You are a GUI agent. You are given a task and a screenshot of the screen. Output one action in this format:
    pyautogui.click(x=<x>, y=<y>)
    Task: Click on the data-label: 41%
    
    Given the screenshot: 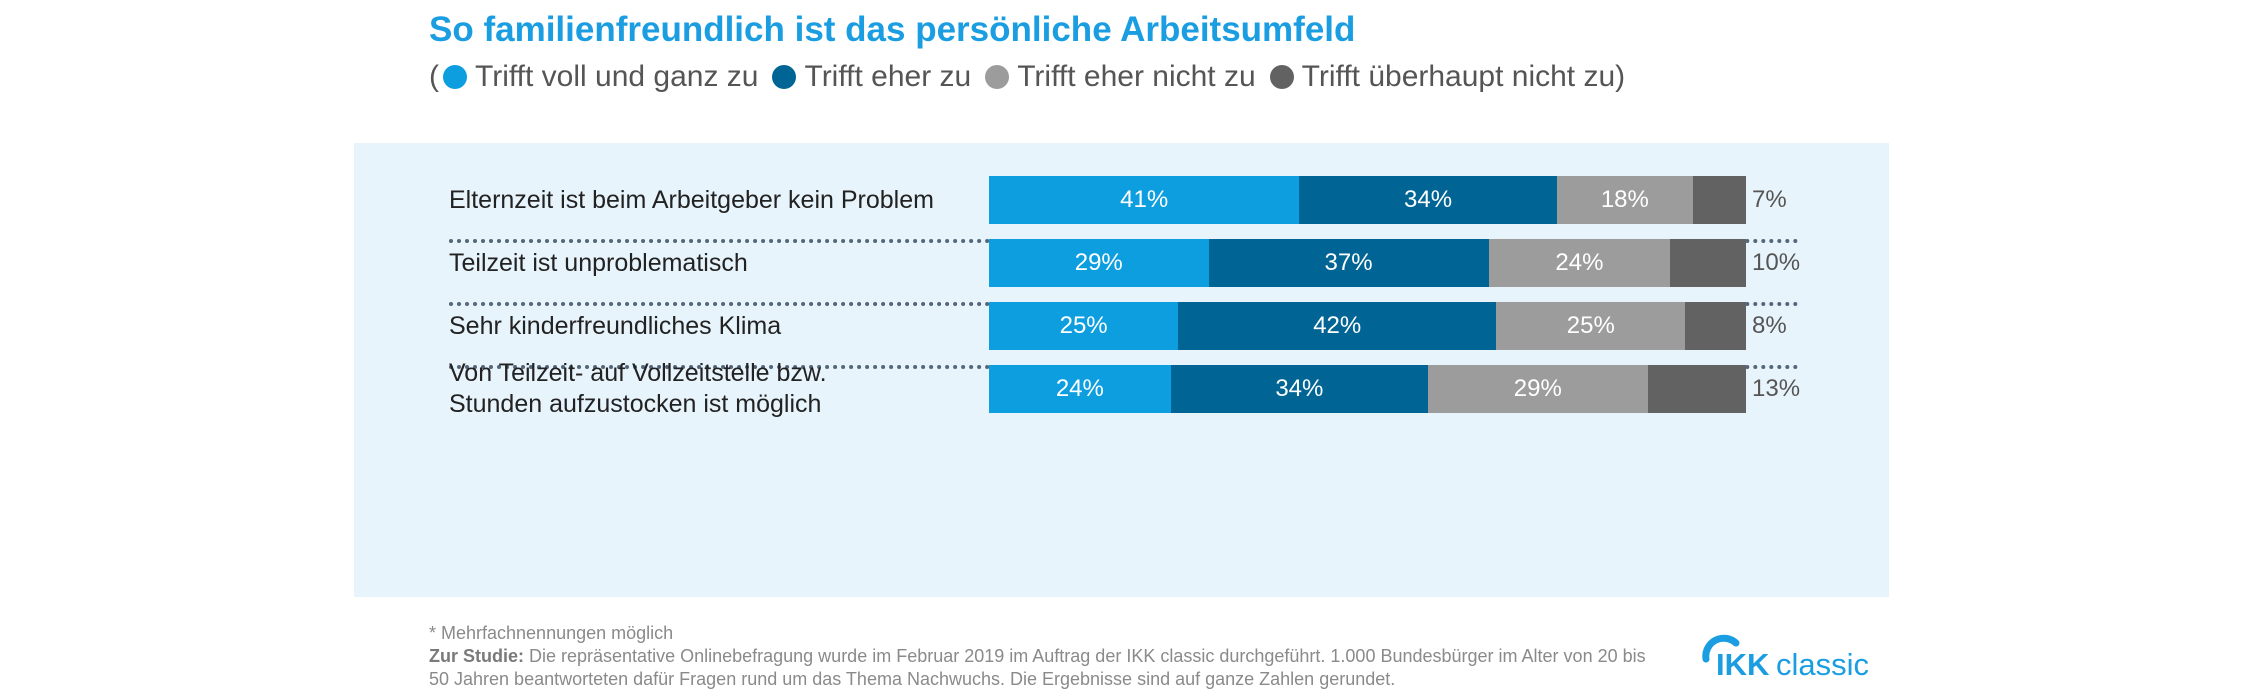 What is the action you would take?
    pyautogui.click(x=1144, y=199)
    